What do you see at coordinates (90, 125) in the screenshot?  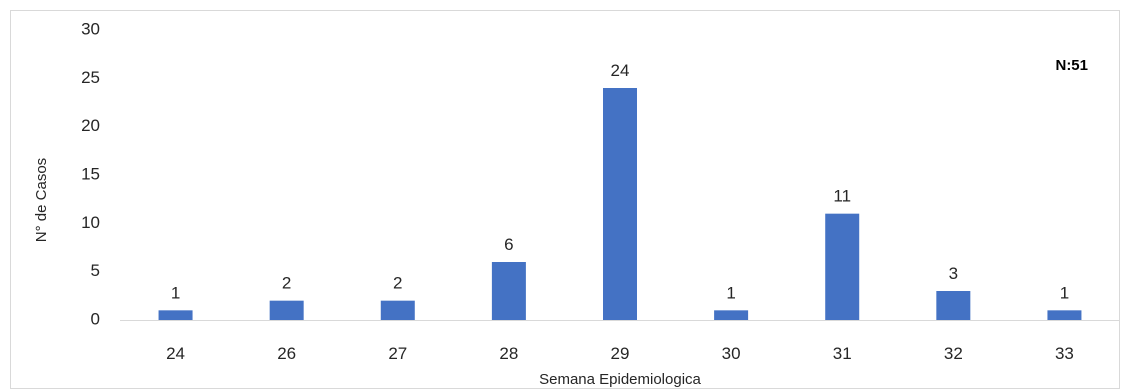 I see `y-tick-label: 20` at bounding box center [90, 125].